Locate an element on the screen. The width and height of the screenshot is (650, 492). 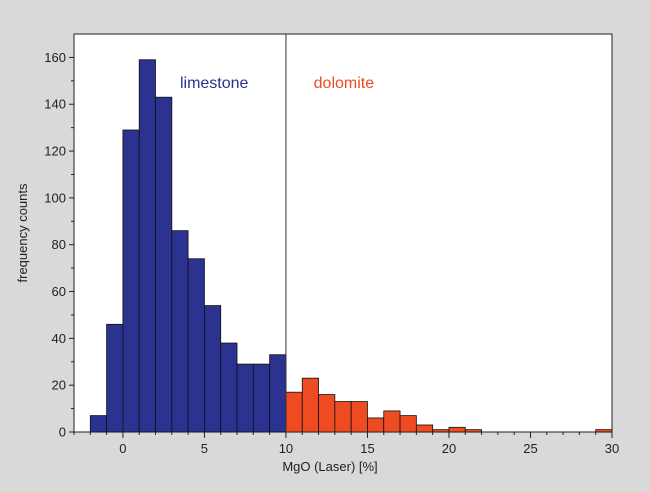
y-axis-title: frequency counts is located at coordinates (22, 233).